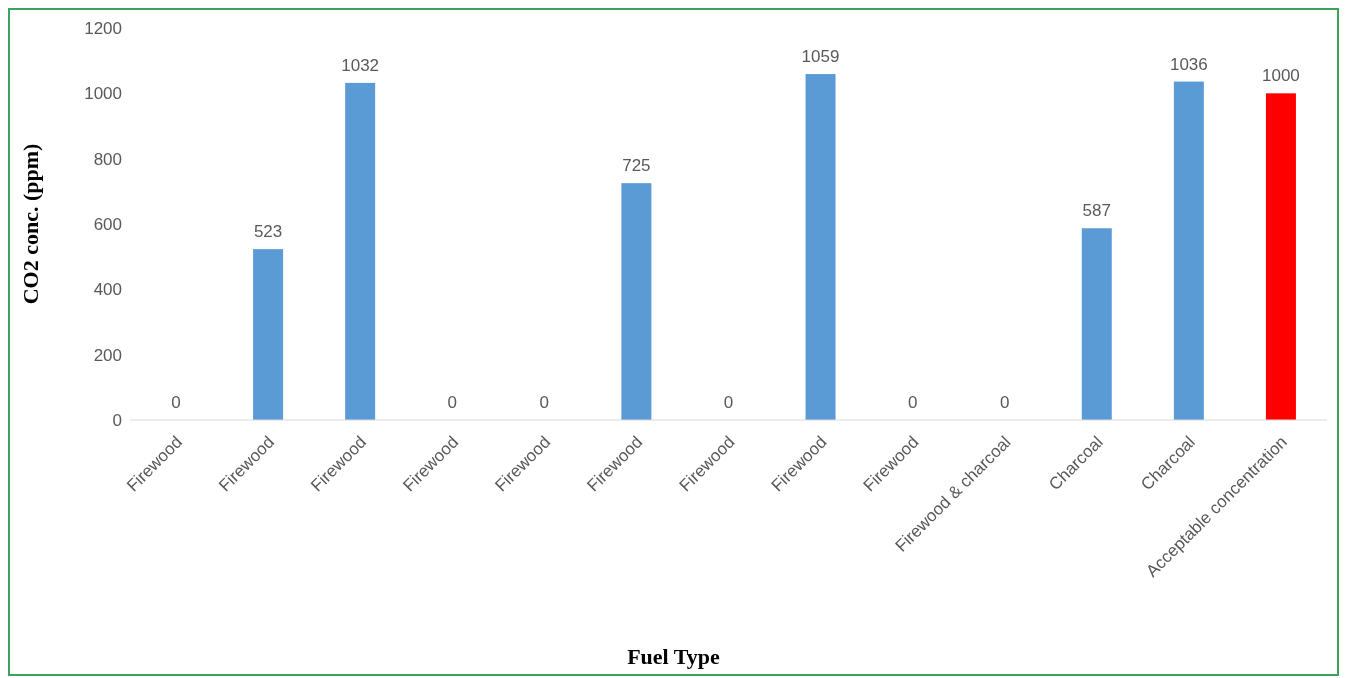 This screenshot has width=1347, height=678. Describe the element at coordinates (107, 159) in the screenshot. I see `y-tick-label: 800` at that location.